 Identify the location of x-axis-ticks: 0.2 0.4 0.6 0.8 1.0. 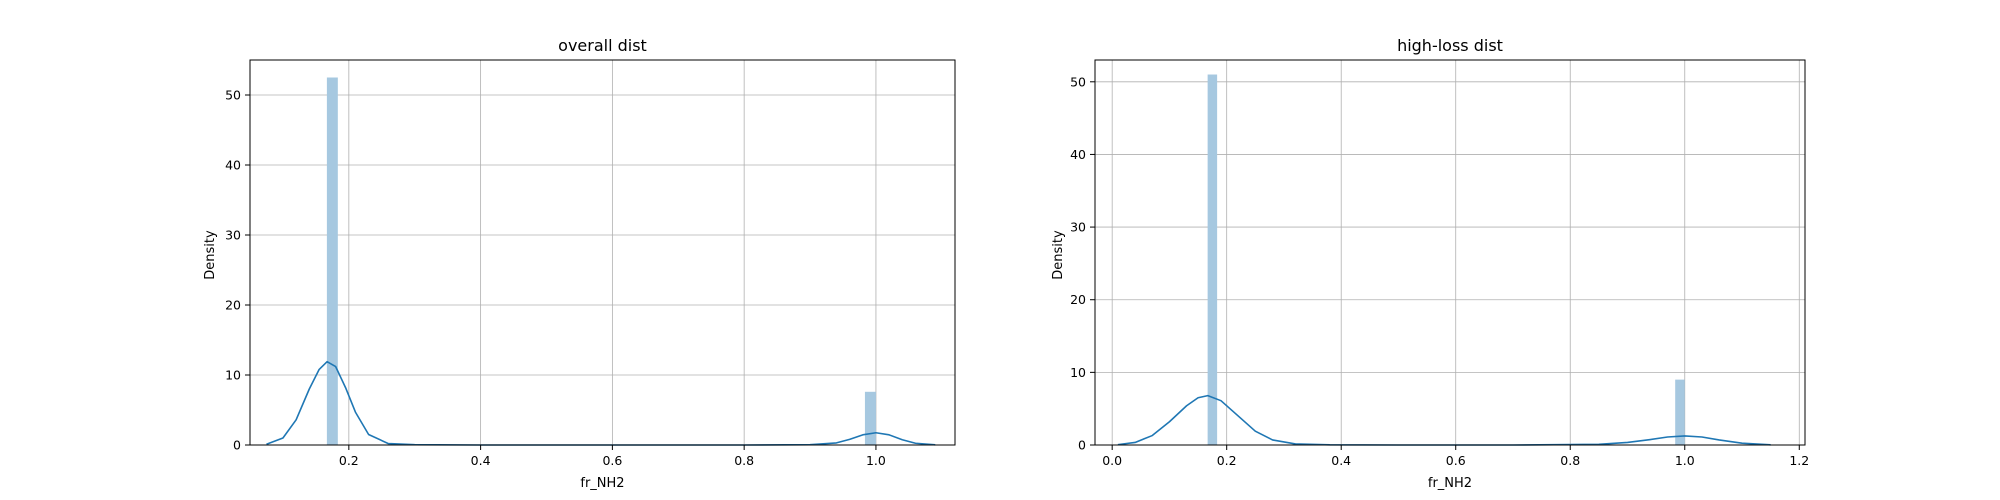
(612, 456).